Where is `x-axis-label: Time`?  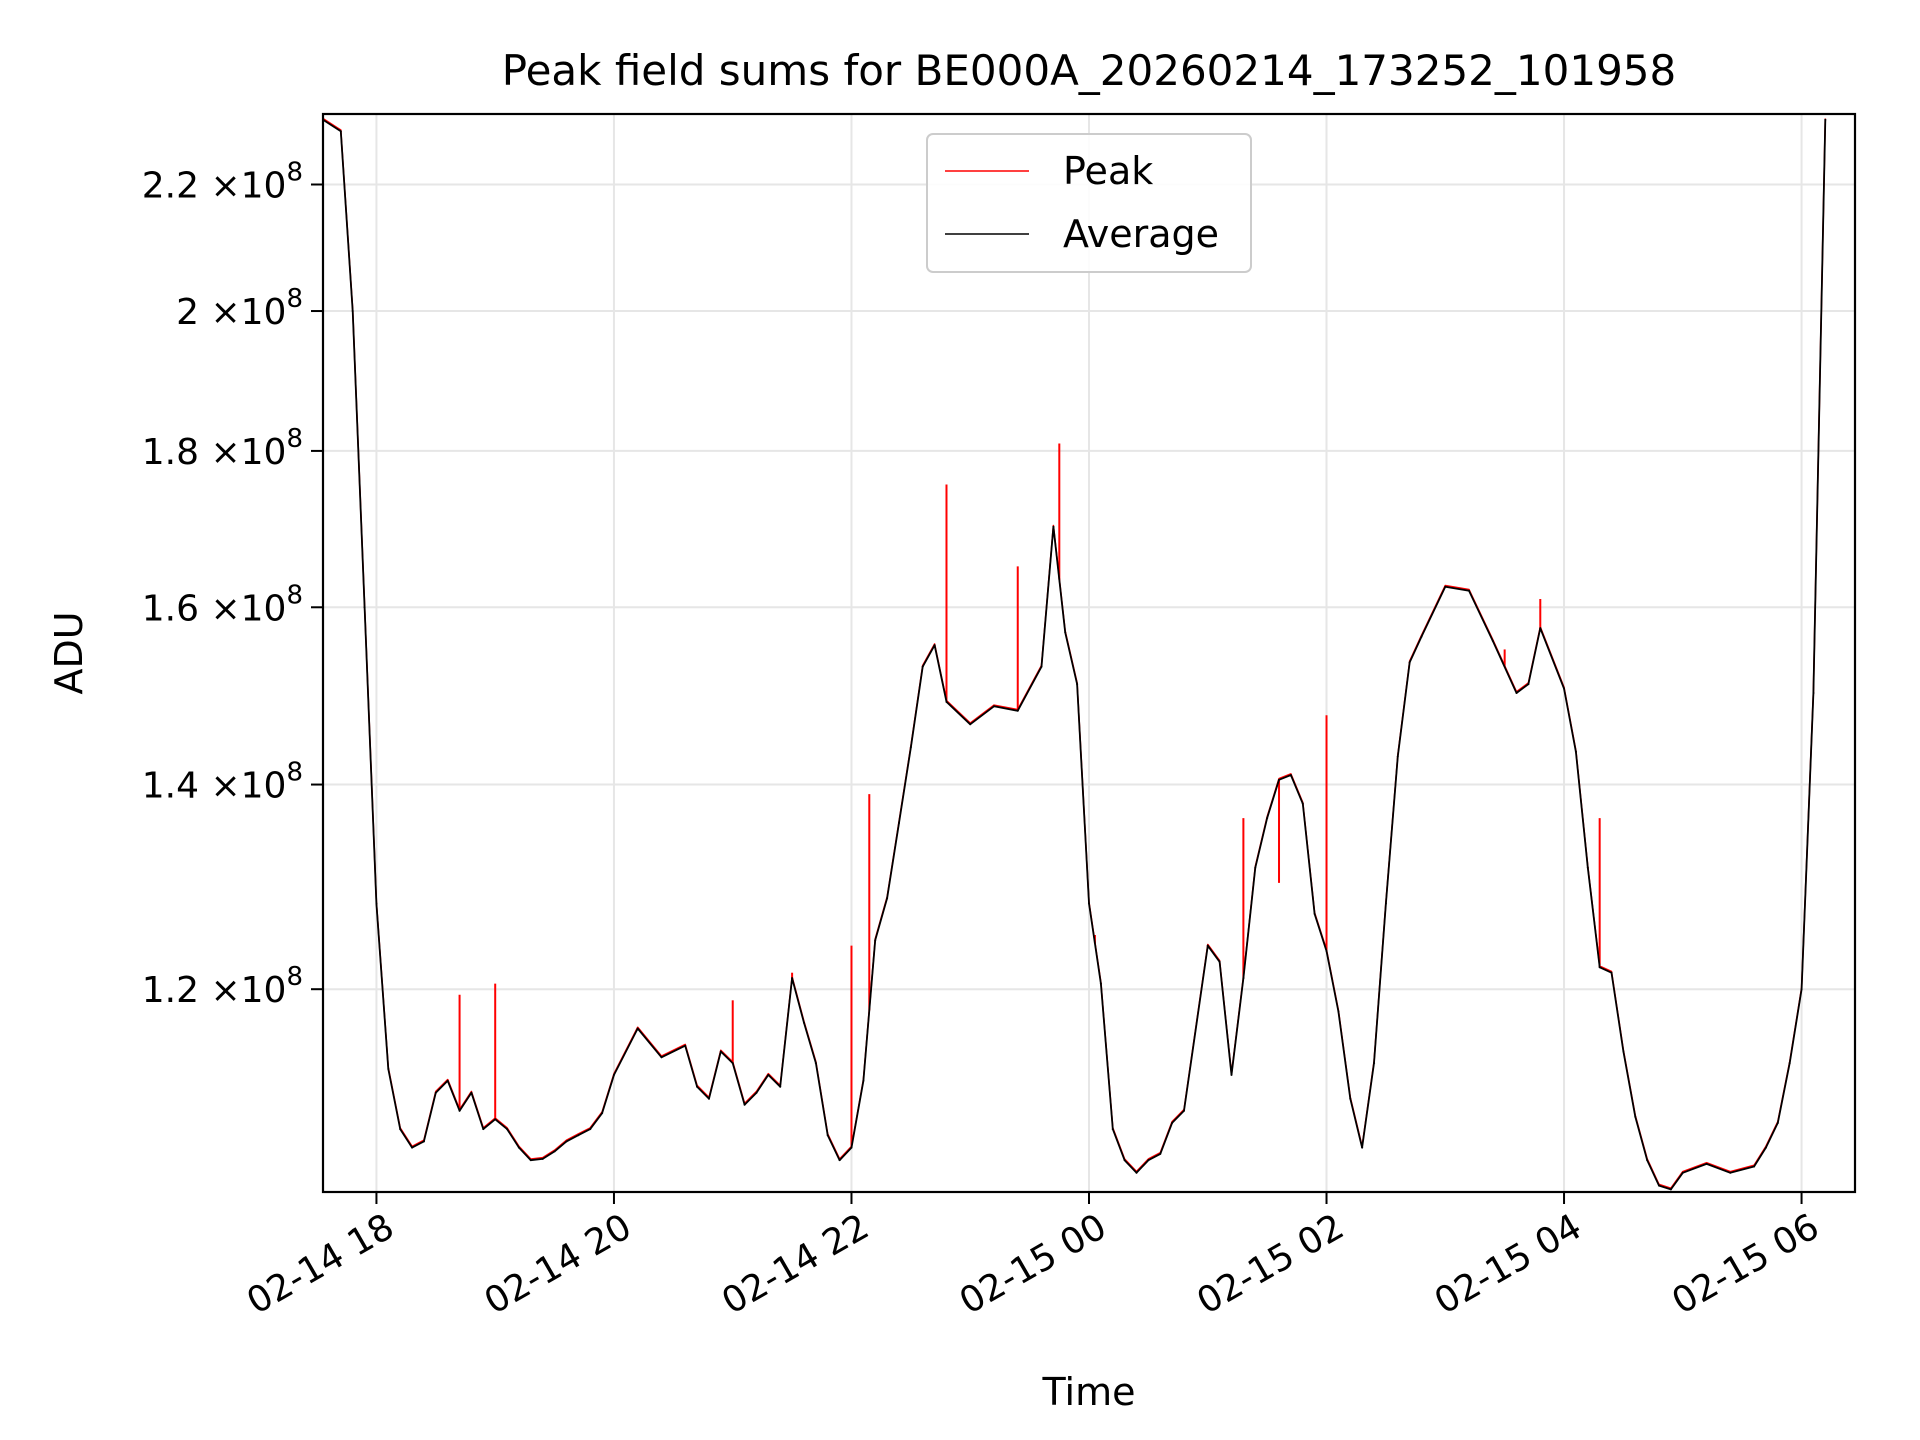 x-axis-label: Time is located at coordinates (1089, 1392).